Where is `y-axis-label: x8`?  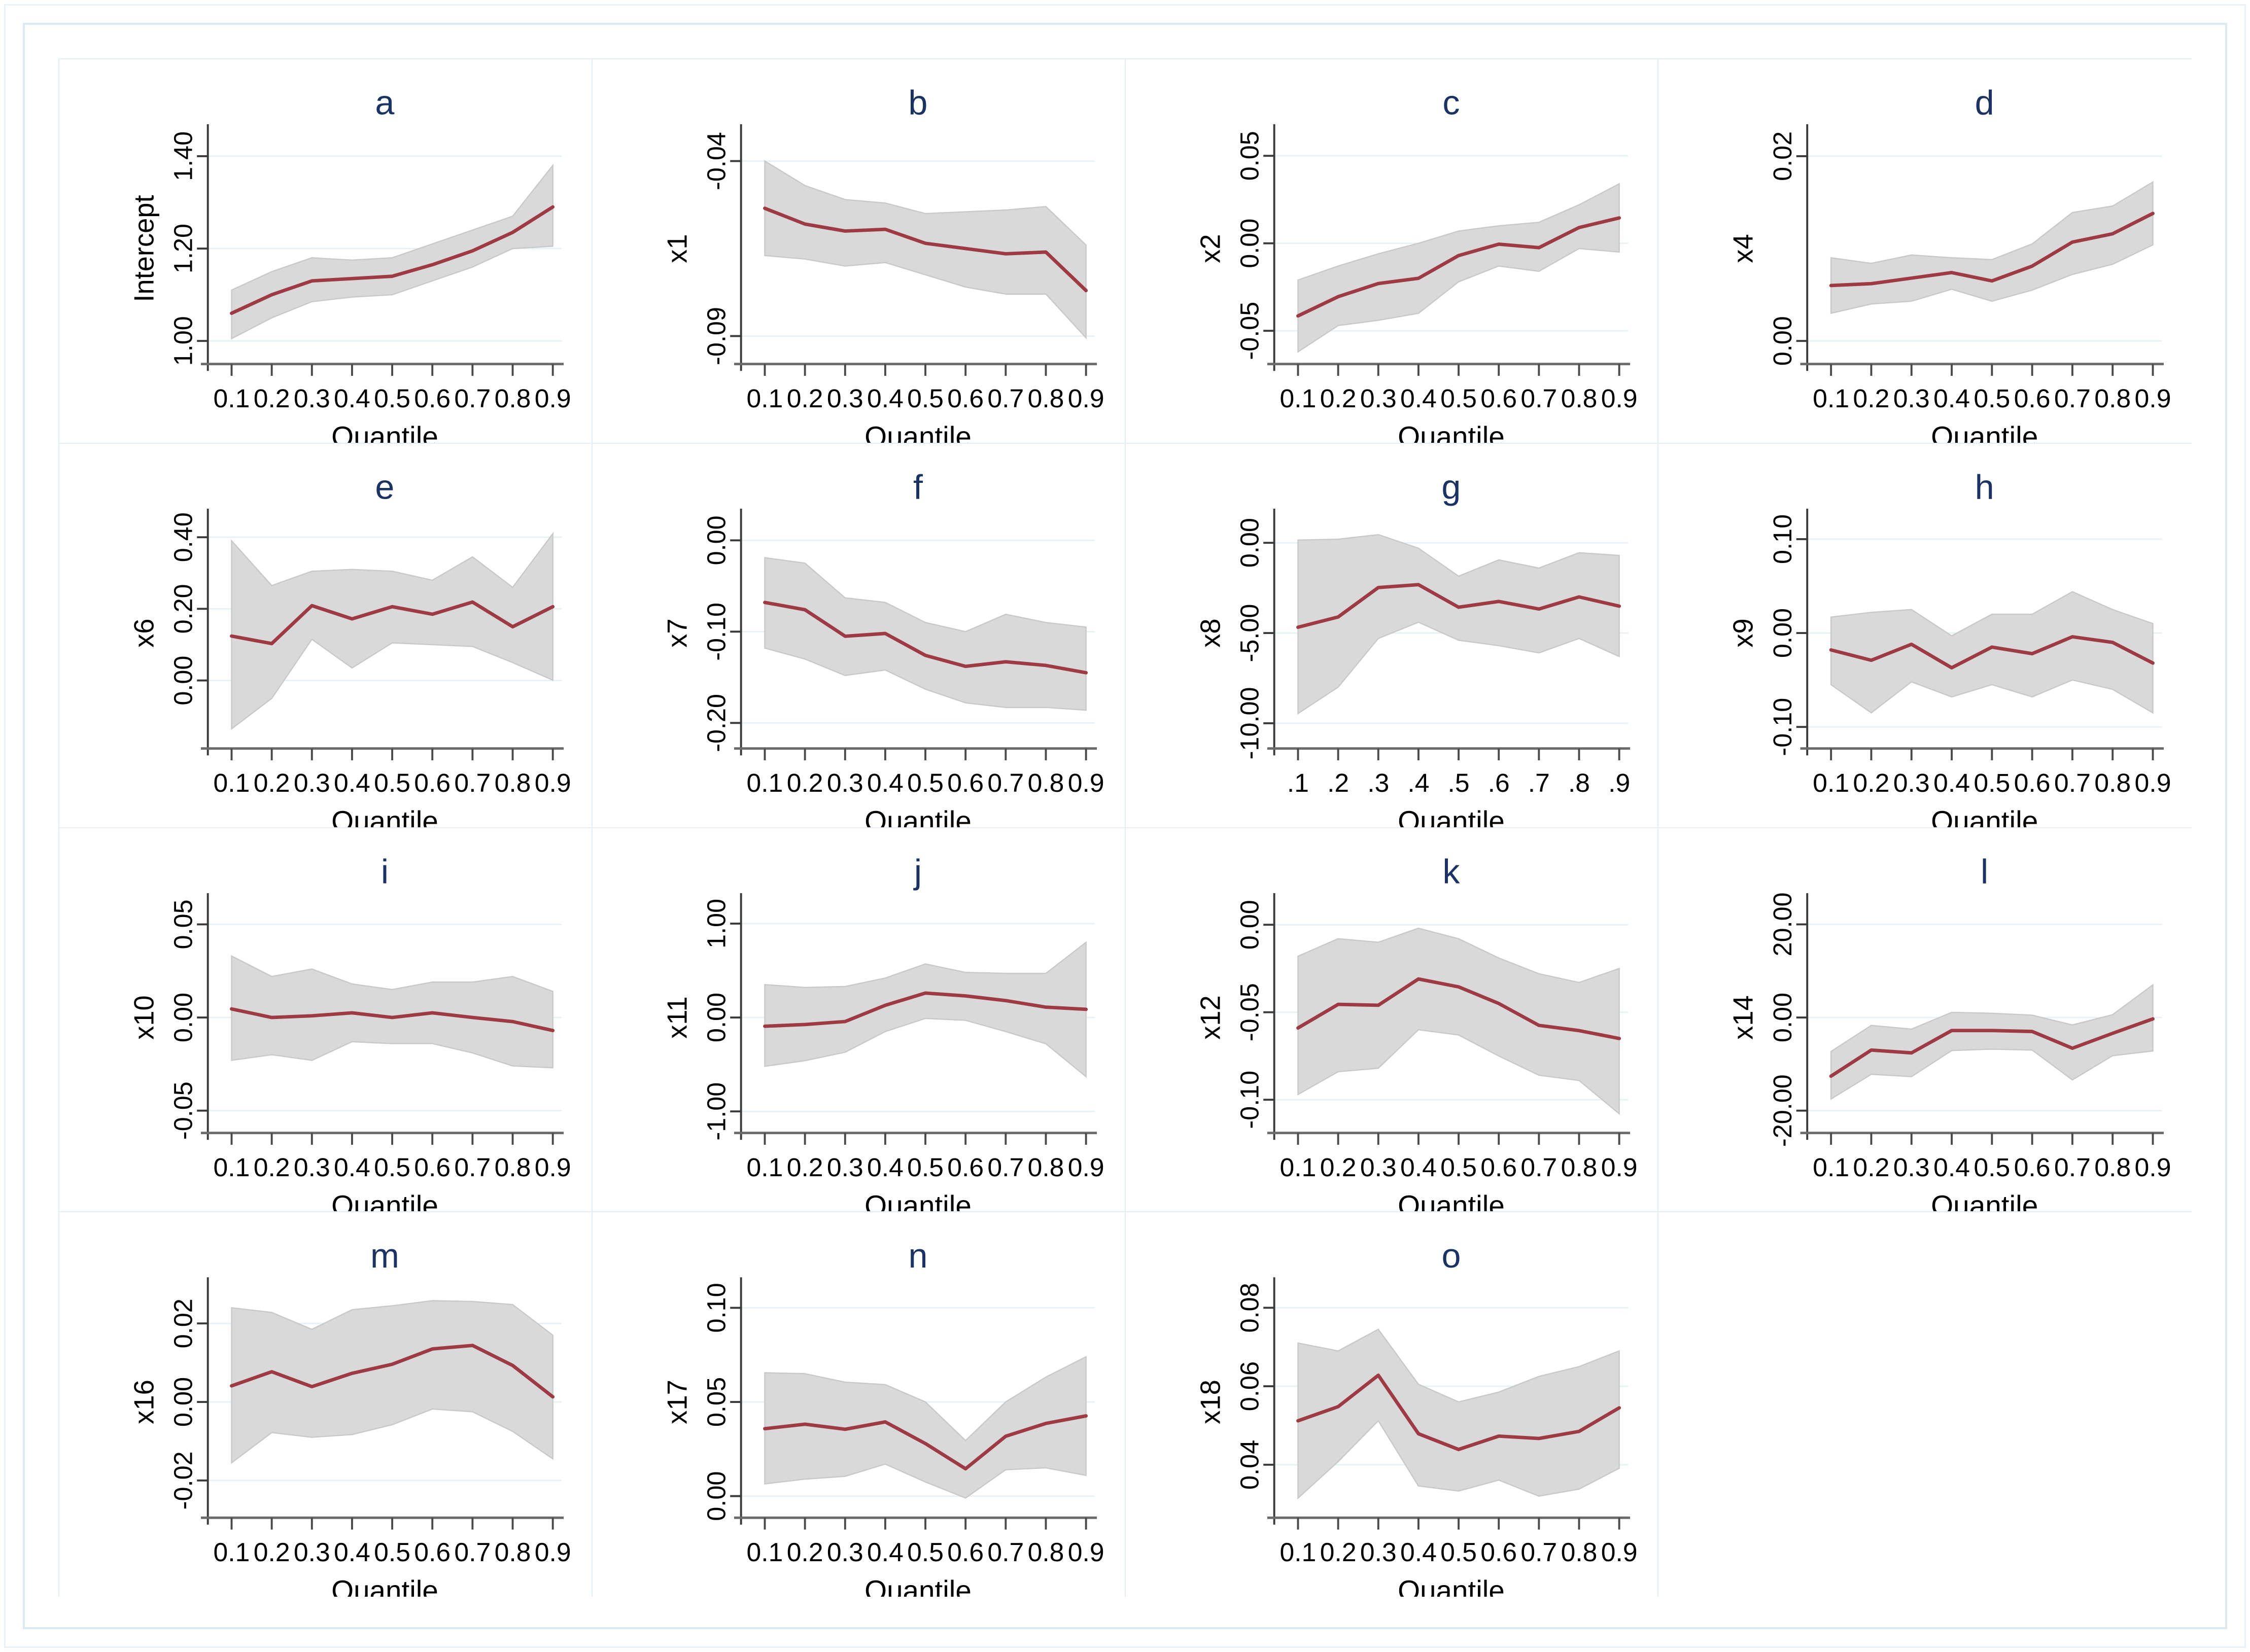 y-axis-label: x8 is located at coordinates (1210, 632).